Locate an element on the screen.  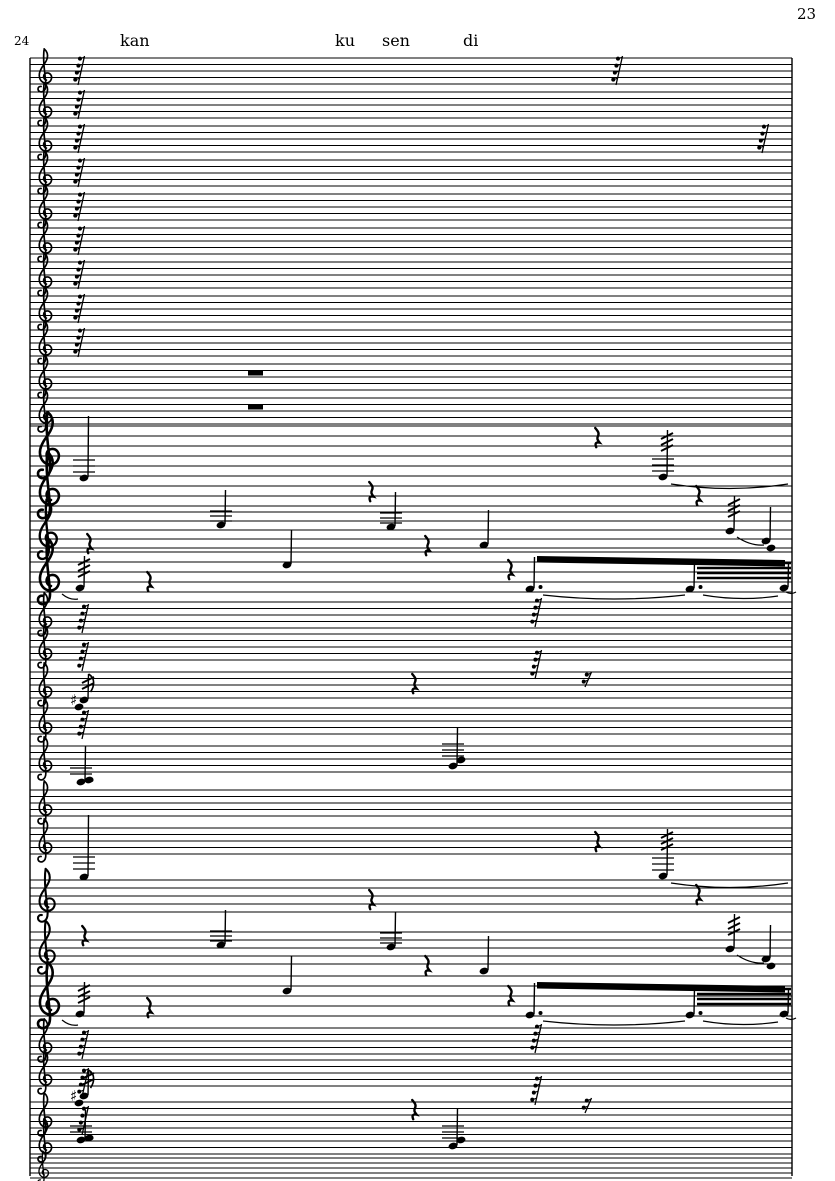
beam is located at coordinates (661, 561).